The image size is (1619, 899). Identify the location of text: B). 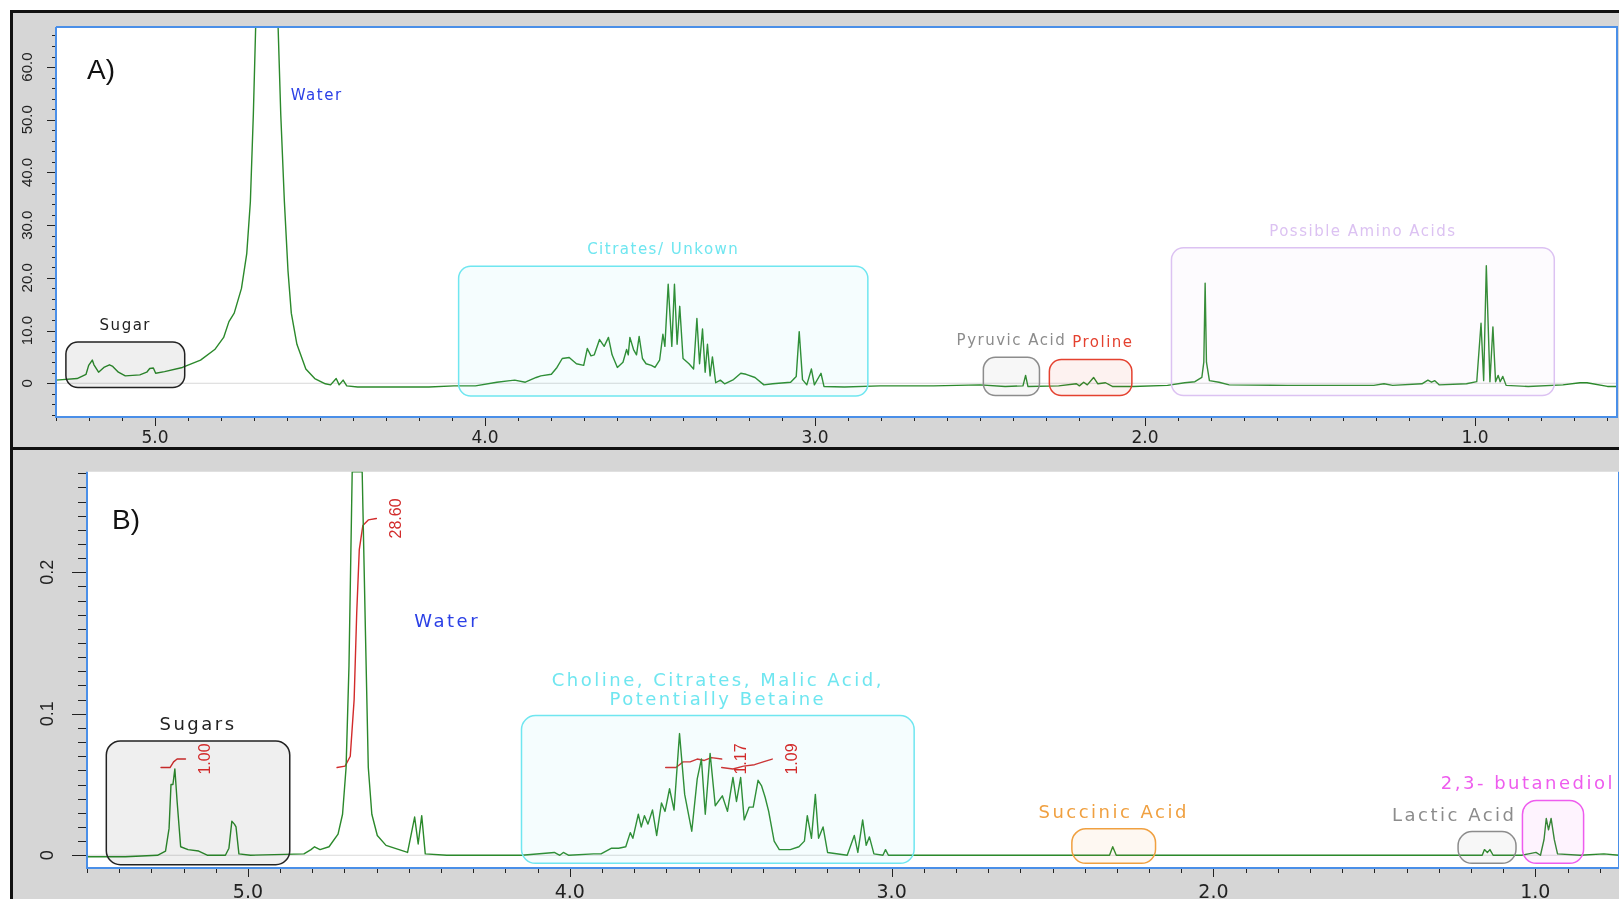
(126, 519).